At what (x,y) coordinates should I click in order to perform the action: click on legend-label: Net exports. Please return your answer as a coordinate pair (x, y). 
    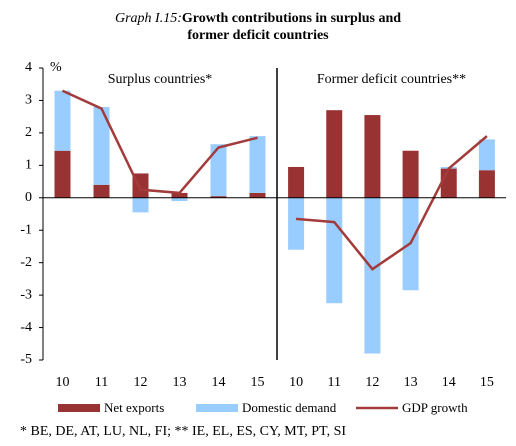
    Looking at the image, I should click on (134, 407).